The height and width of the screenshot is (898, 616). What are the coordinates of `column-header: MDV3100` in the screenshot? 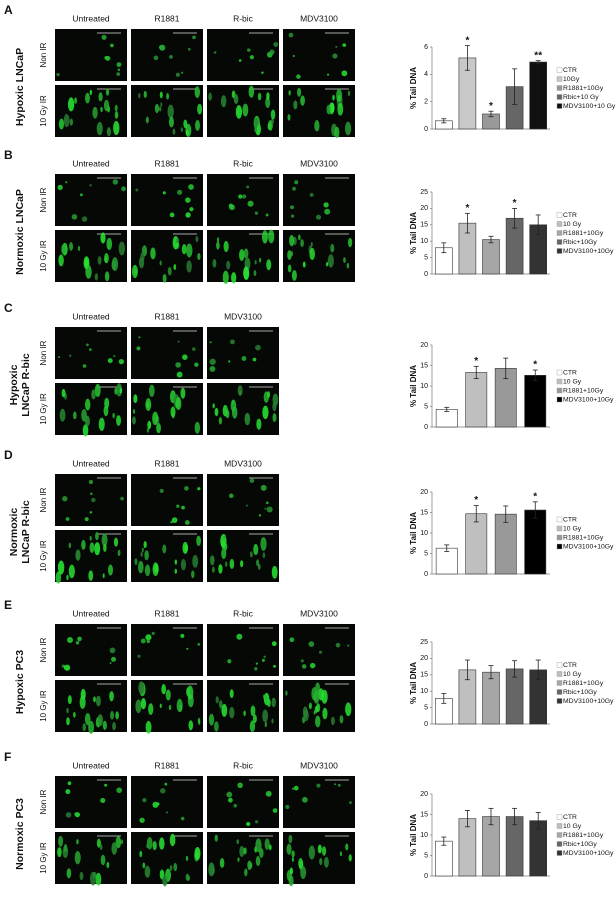 It's located at (243, 463).